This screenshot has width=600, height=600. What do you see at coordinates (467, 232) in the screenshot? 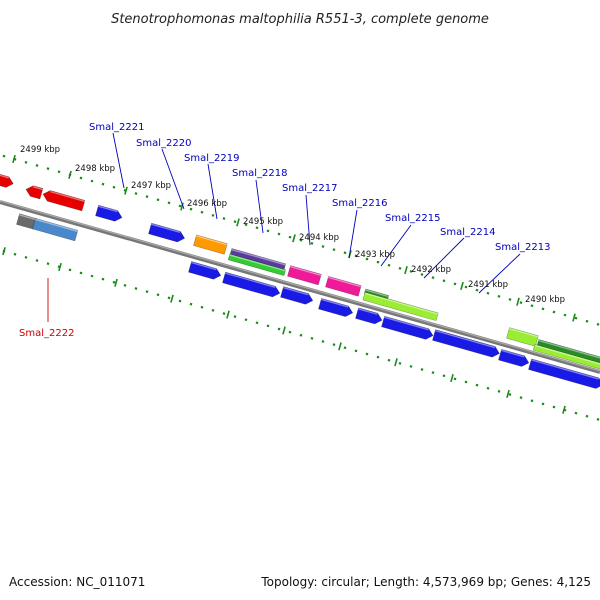
I see `gene-label-smal-2214: Smal_2214` at bounding box center [467, 232].